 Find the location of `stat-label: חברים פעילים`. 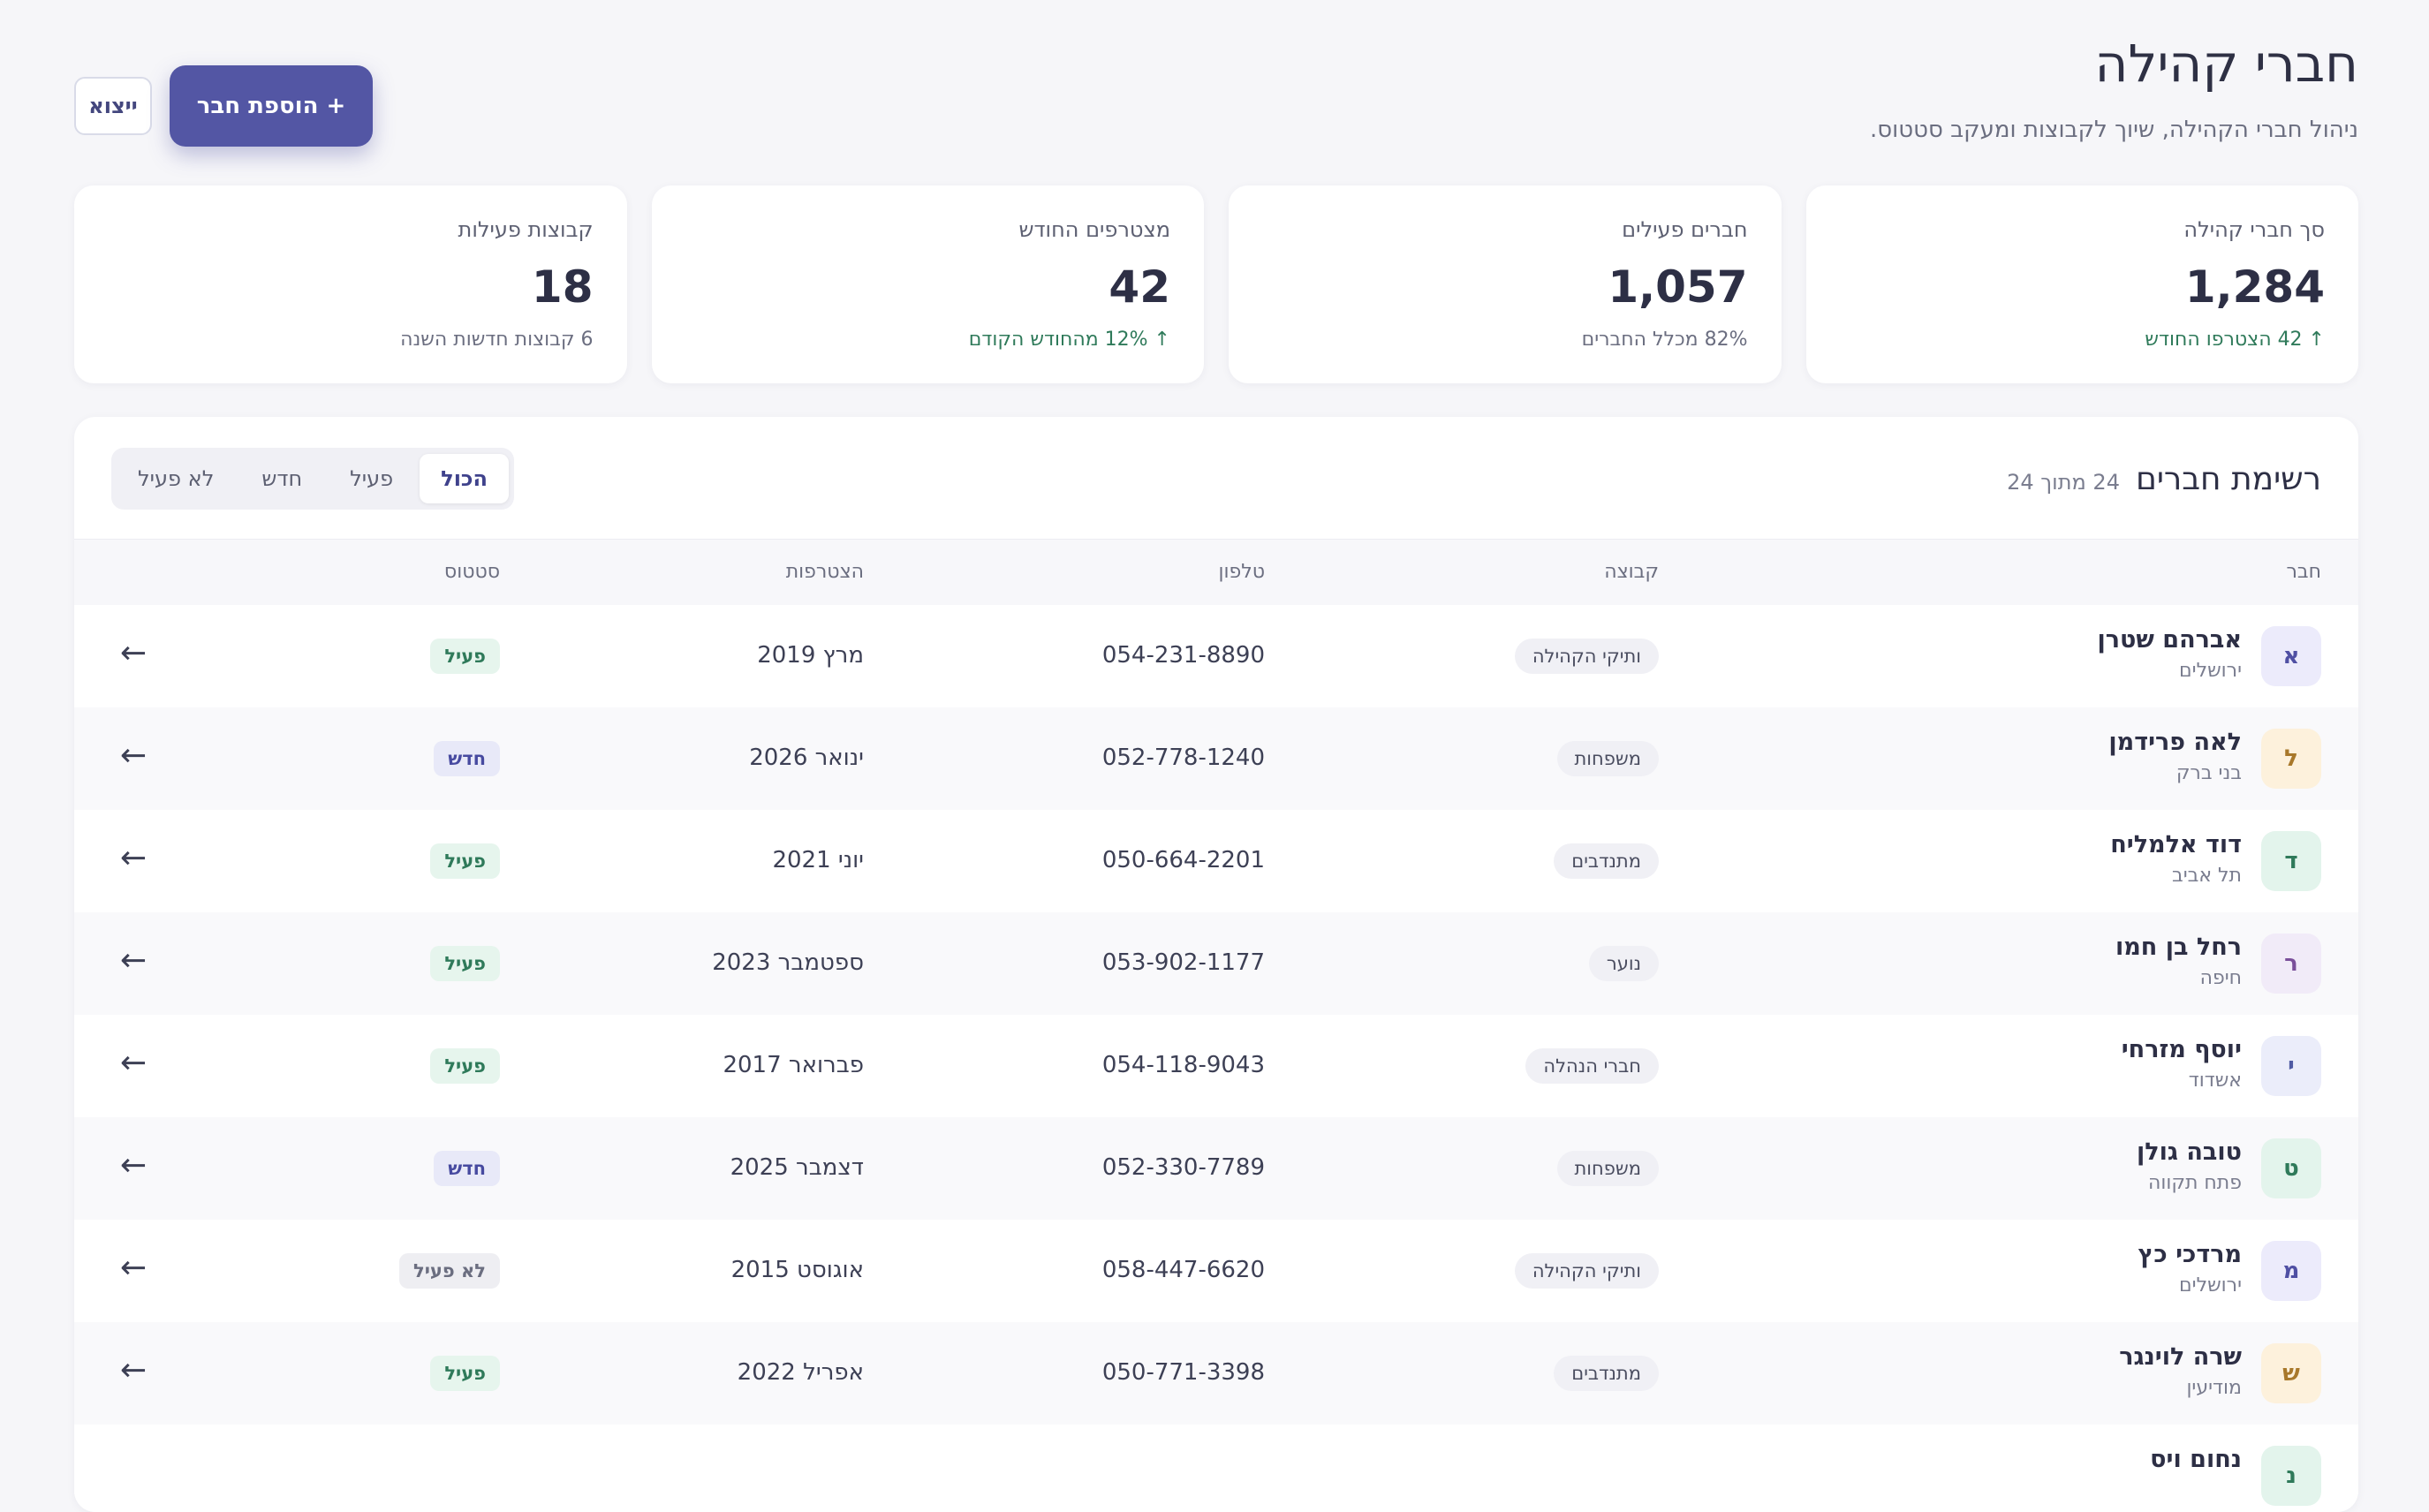

stat-label: חברים פעילים is located at coordinates (1685, 230).